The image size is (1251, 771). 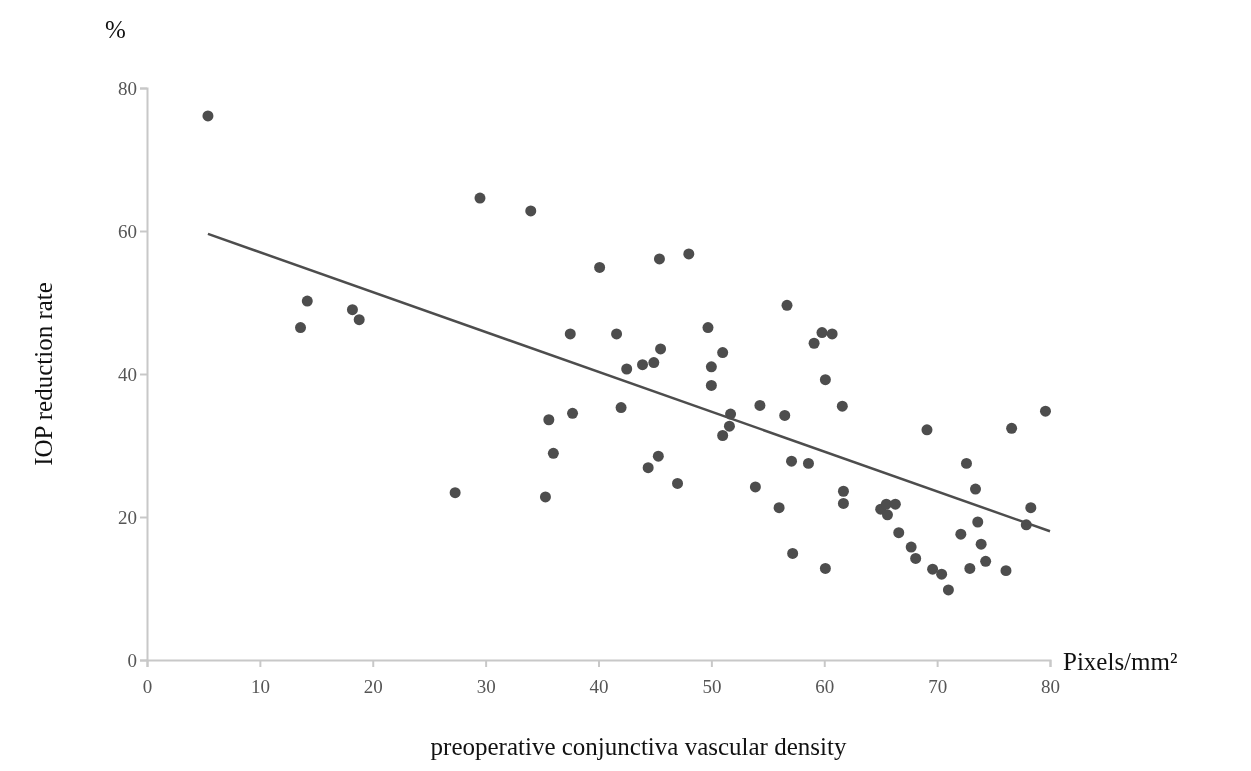 What do you see at coordinates (127, 231) in the screenshot?
I see `y-tick-label: 60` at bounding box center [127, 231].